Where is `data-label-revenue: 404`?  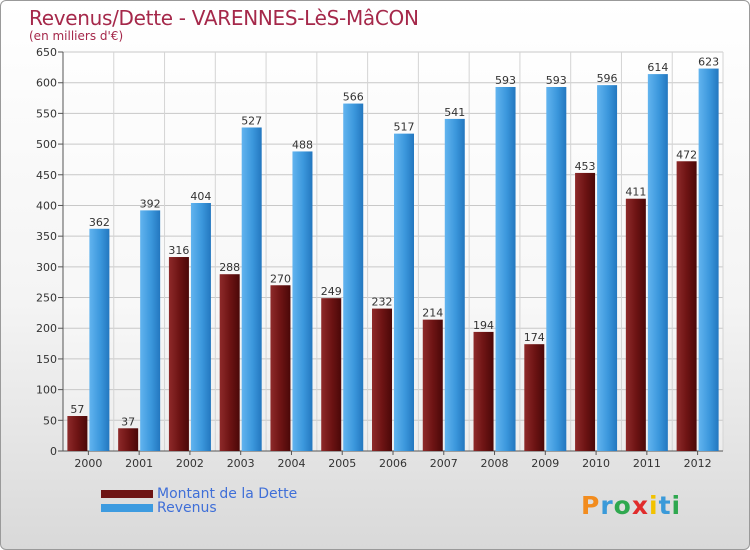 data-label-revenue: 404 is located at coordinates (200, 196).